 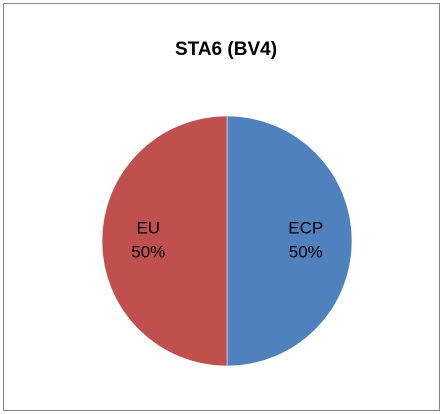 What do you see at coordinates (148, 227) in the screenshot?
I see `slice-label: EU` at bounding box center [148, 227].